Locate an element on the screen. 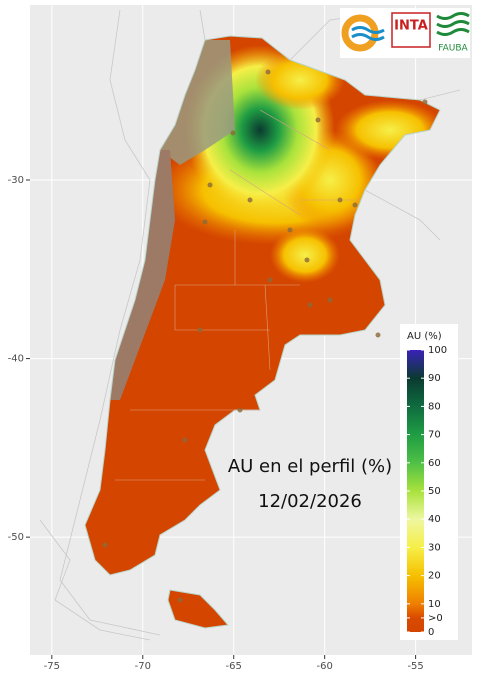 The width and height of the screenshot is (480, 680). legend-tick-label: 40 is located at coordinates (434, 519).